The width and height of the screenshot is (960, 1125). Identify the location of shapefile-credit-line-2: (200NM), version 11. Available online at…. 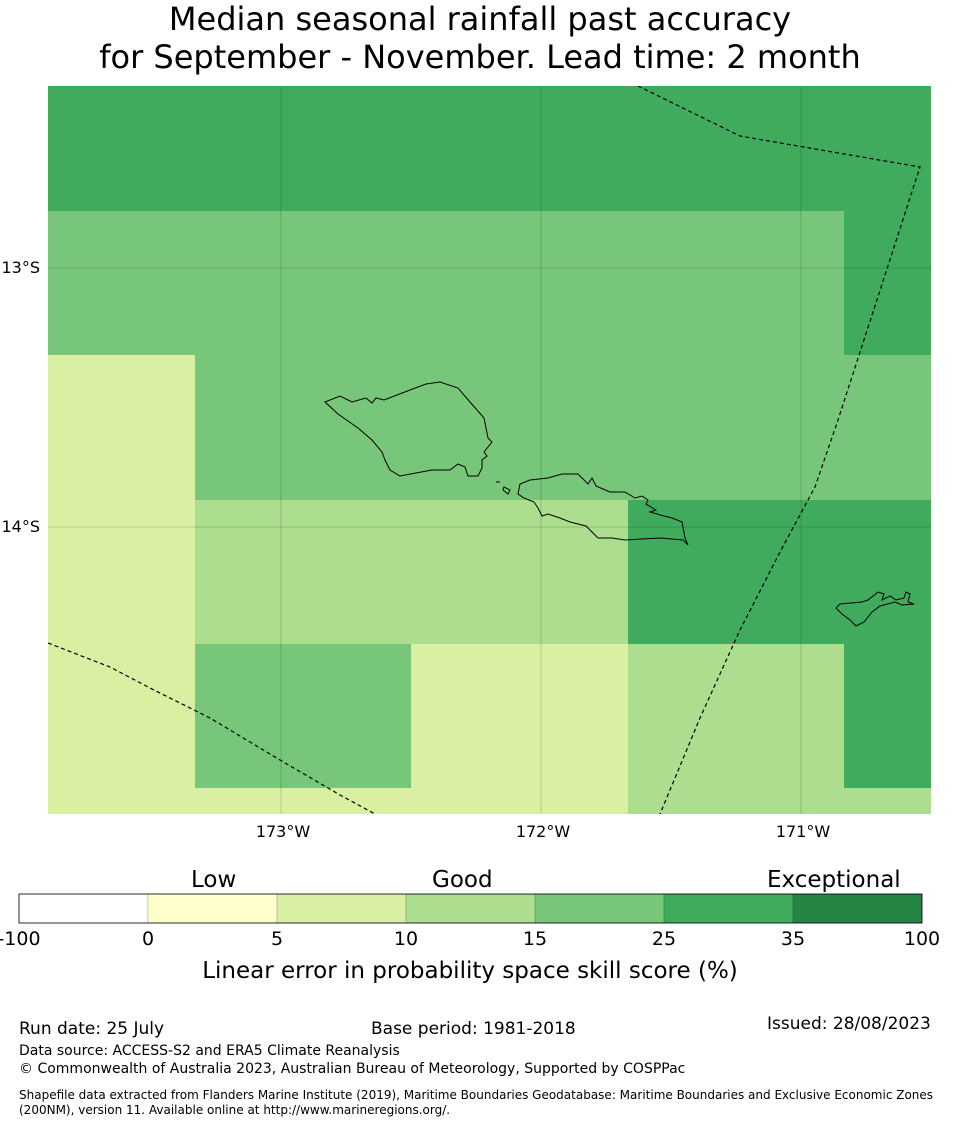
(235, 1110).